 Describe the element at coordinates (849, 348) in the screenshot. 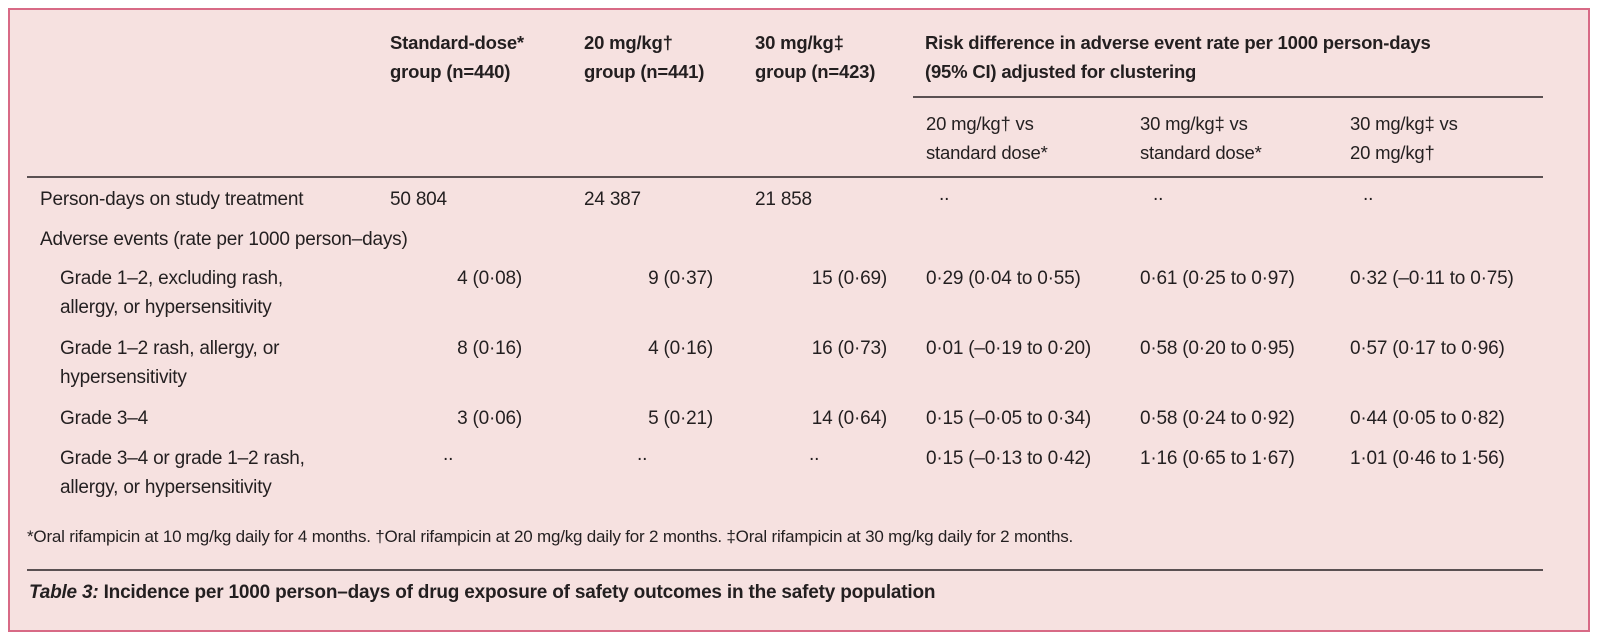

I see `cell-value: 16 (0·73)` at that location.